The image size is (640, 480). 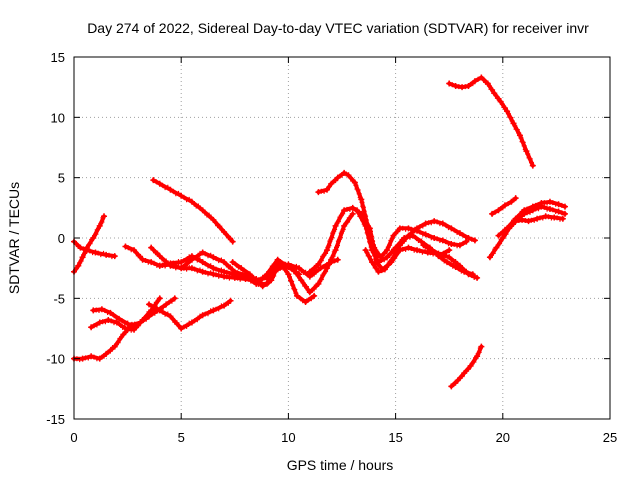 I want to click on y-axis-label: SDTVAR / TECUs, so click(x=14, y=238).